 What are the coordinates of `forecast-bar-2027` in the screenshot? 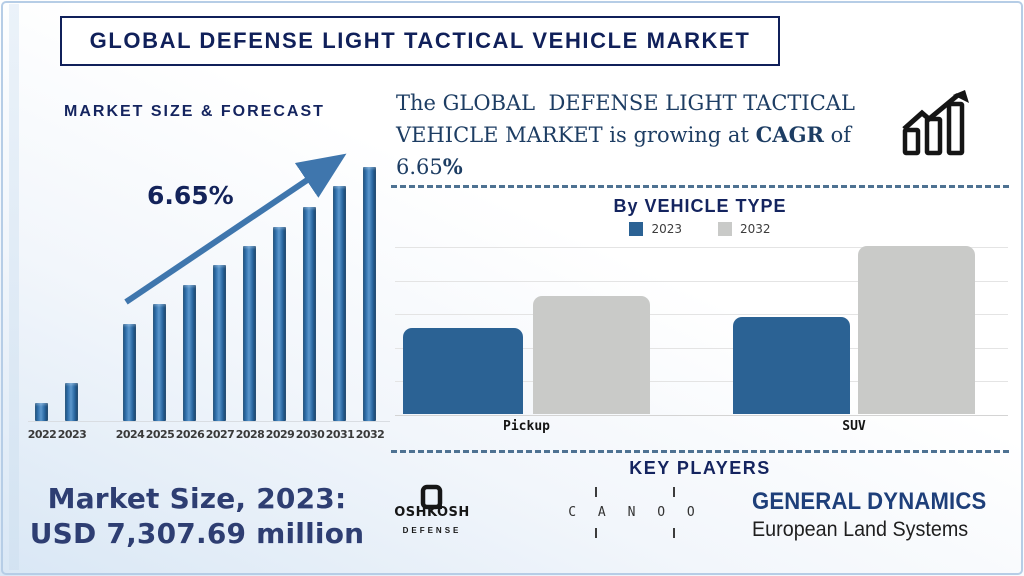 It's located at (219, 343).